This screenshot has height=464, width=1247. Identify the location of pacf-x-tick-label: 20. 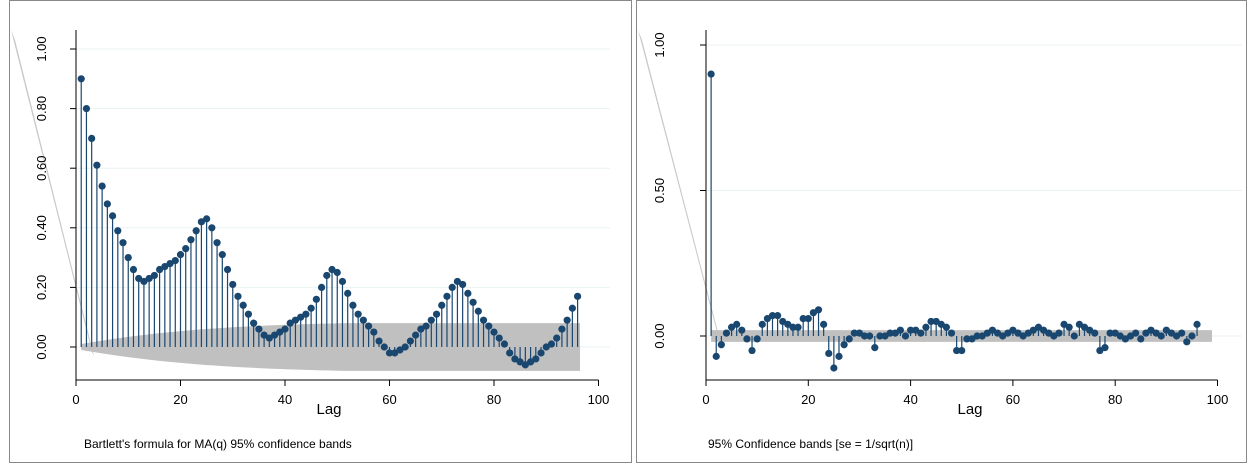
(808, 399).